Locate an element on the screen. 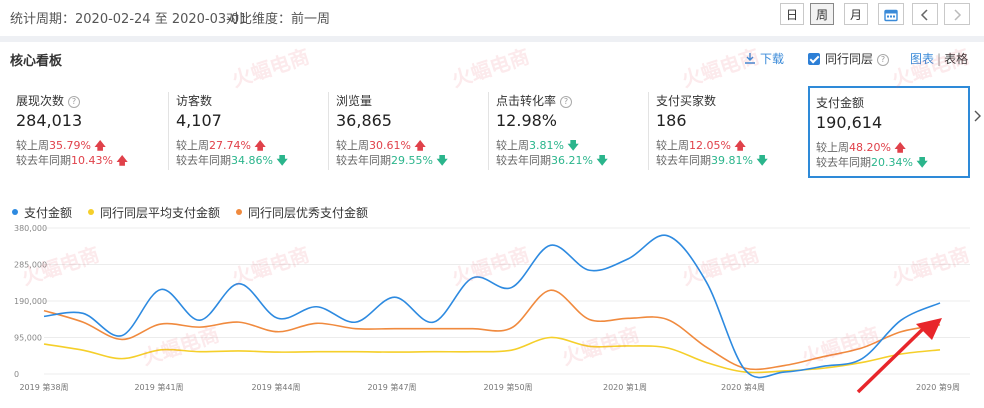 This screenshot has height=408, width=984. watermark-logo: 火蝠电商 is located at coordinates (490, 68).